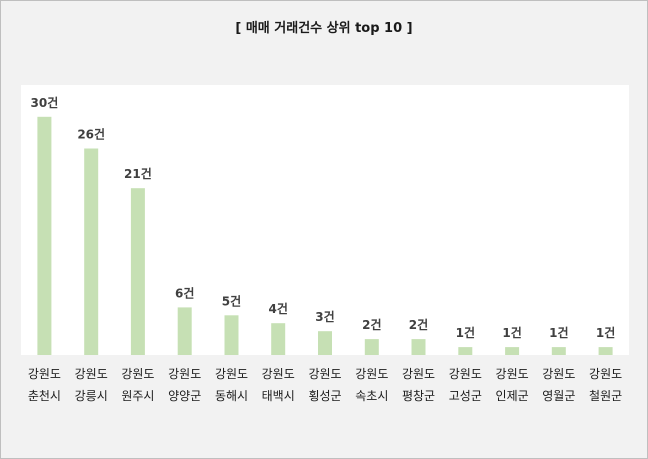 This screenshot has width=648, height=459. Describe the element at coordinates (231, 300) in the screenshot. I see `data-label-4: 5건` at that location.